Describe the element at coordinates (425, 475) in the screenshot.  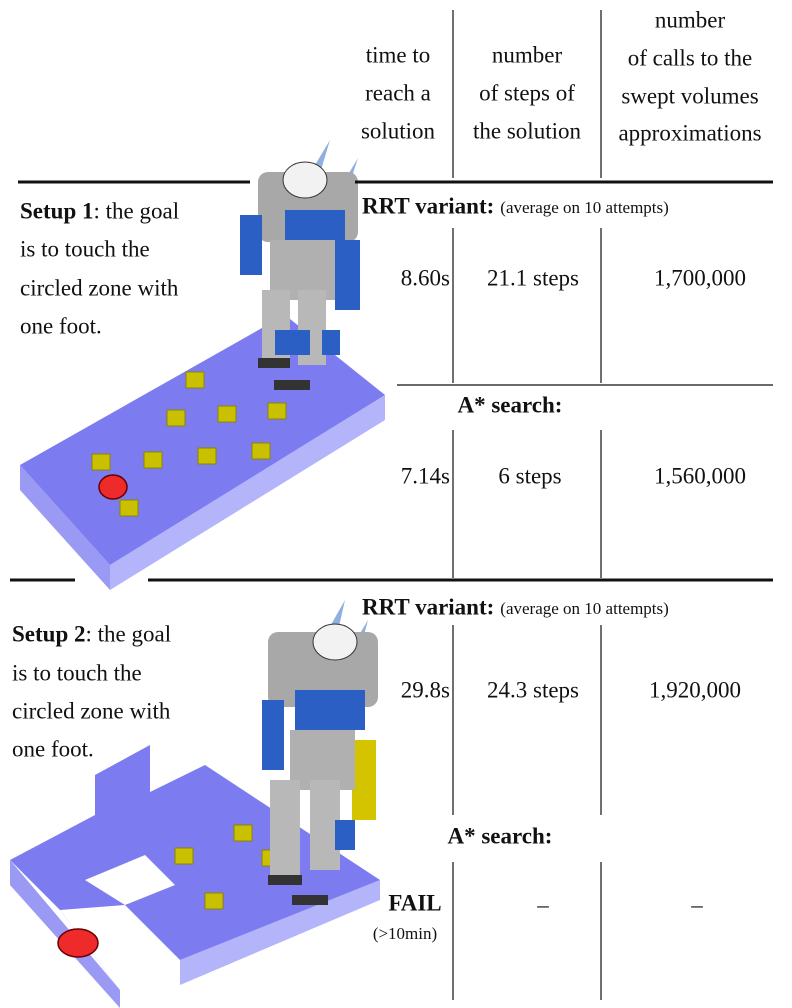
I see `cell: 7.14s` at that location.